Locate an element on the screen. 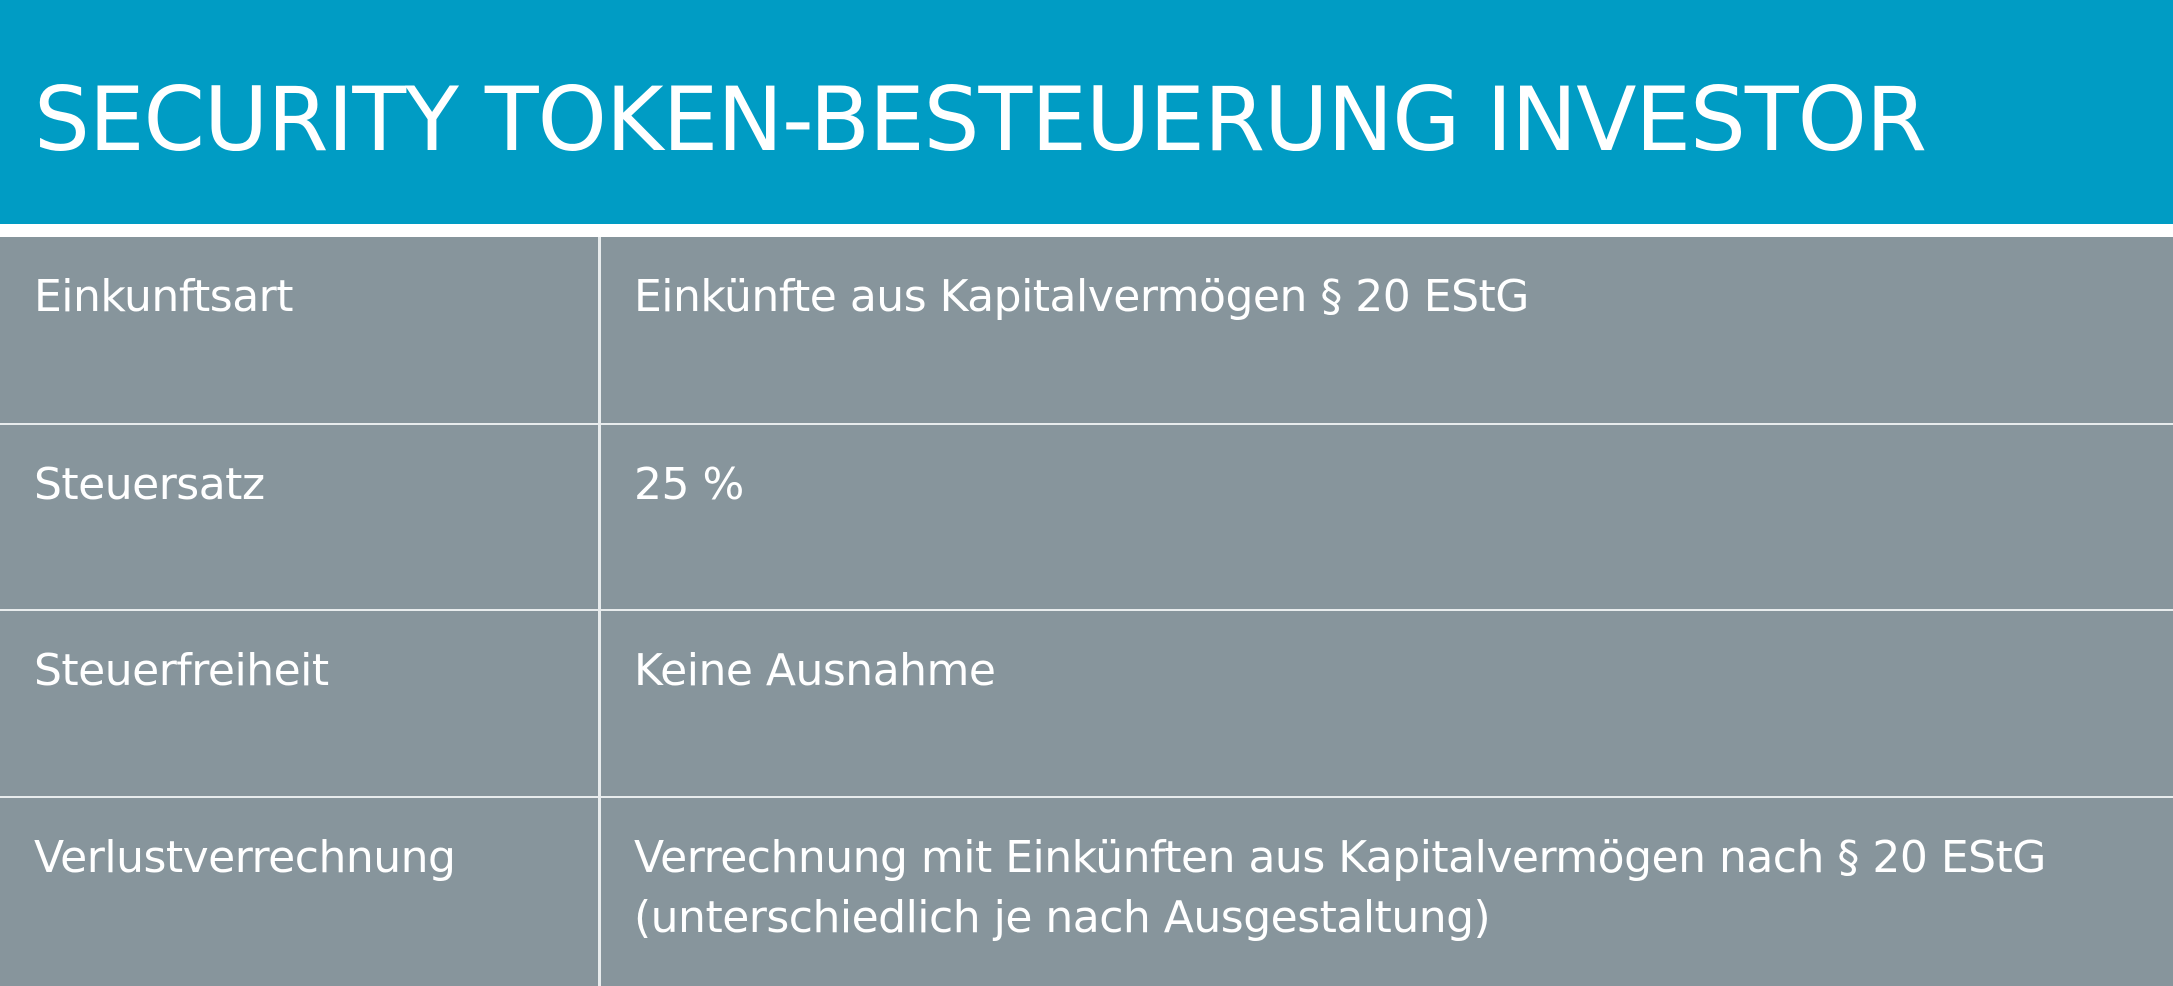  column-divider is located at coordinates (599, 611).